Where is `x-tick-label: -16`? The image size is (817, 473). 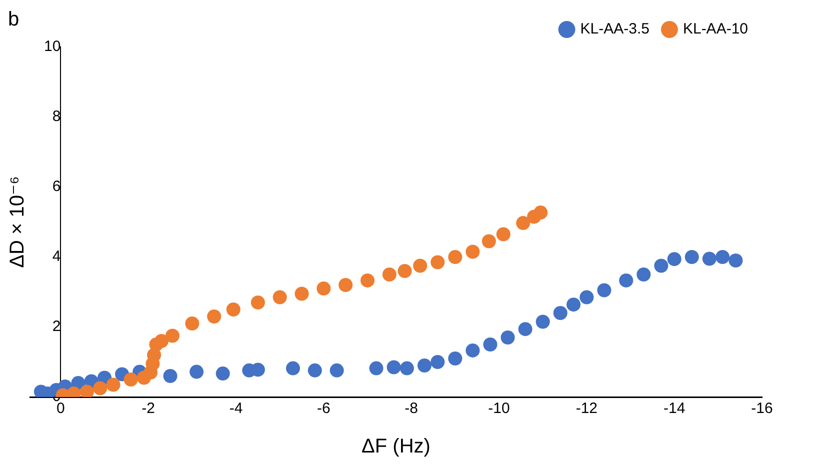 x-tick-label: -16 is located at coordinates (762, 409).